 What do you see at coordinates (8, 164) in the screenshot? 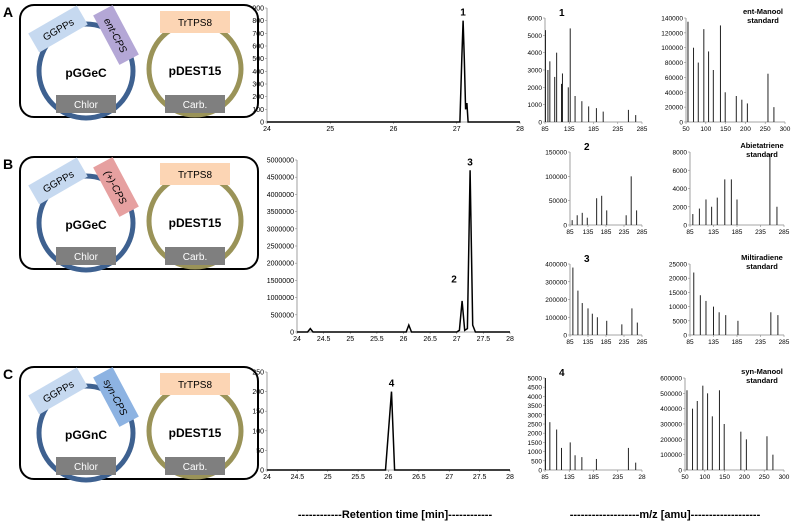
I see `panel-letter: B` at bounding box center [8, 164].